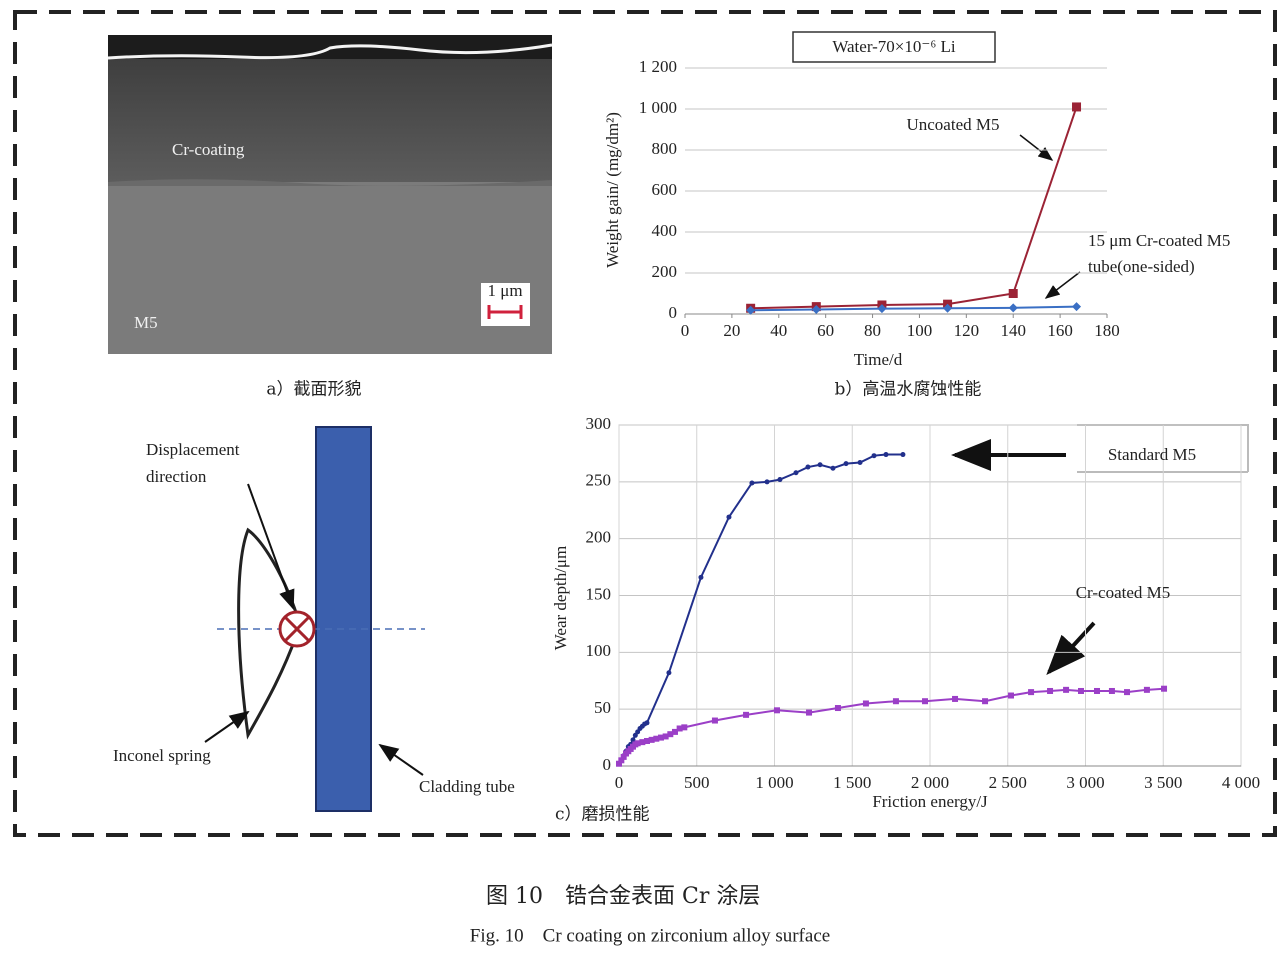  What do you see at coordinates (825, 330) in the screenshot?
I see `x-tick-label: 60` at bounding box center [825, 330].